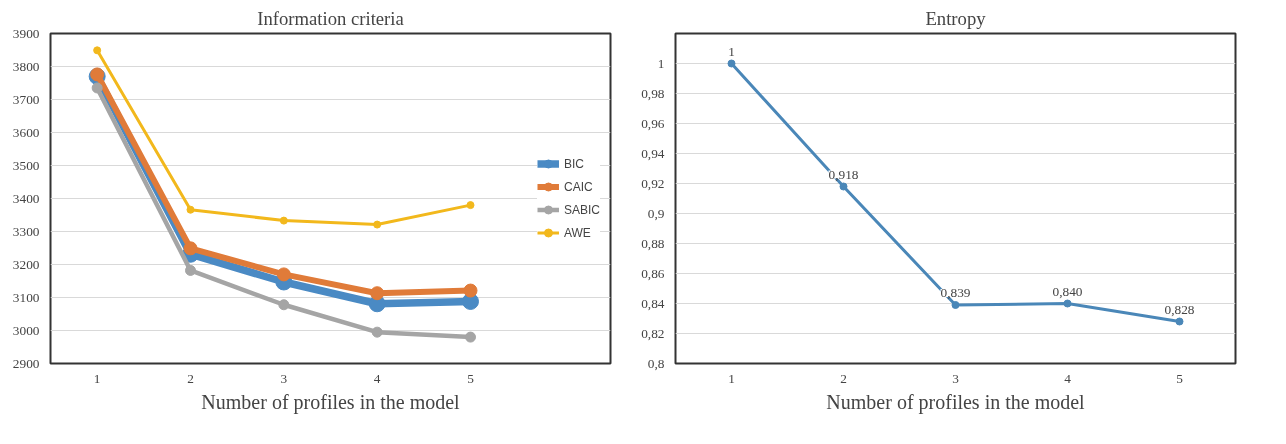 The image size is (1286, 444). Describe the element at coordinates (26, 264) in the screenshot. I see `y-tick-label: 3200` at that location.